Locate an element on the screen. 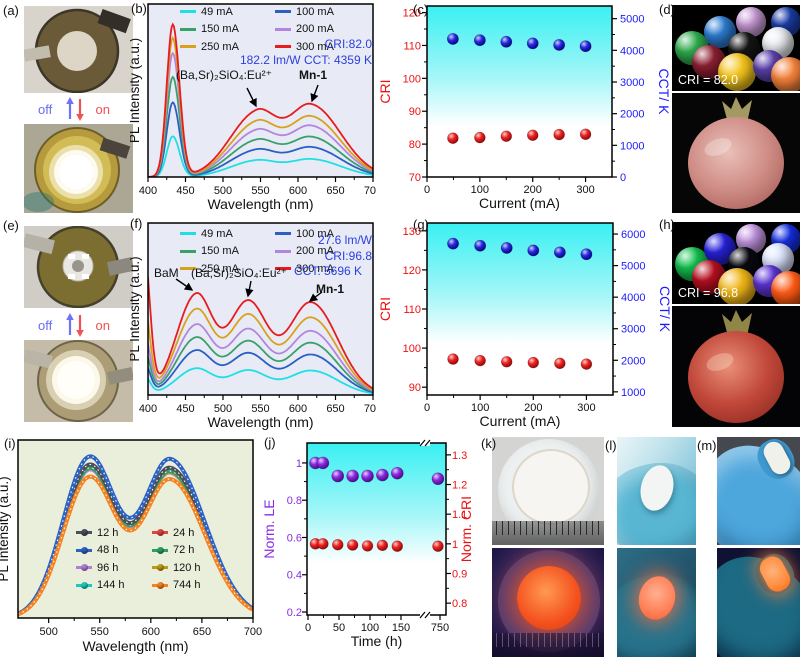 This screenshot has height=658, width=800. annotation-block-f: 27.6 lm/W CRI:96.8 is located at coordinates (345, 248).